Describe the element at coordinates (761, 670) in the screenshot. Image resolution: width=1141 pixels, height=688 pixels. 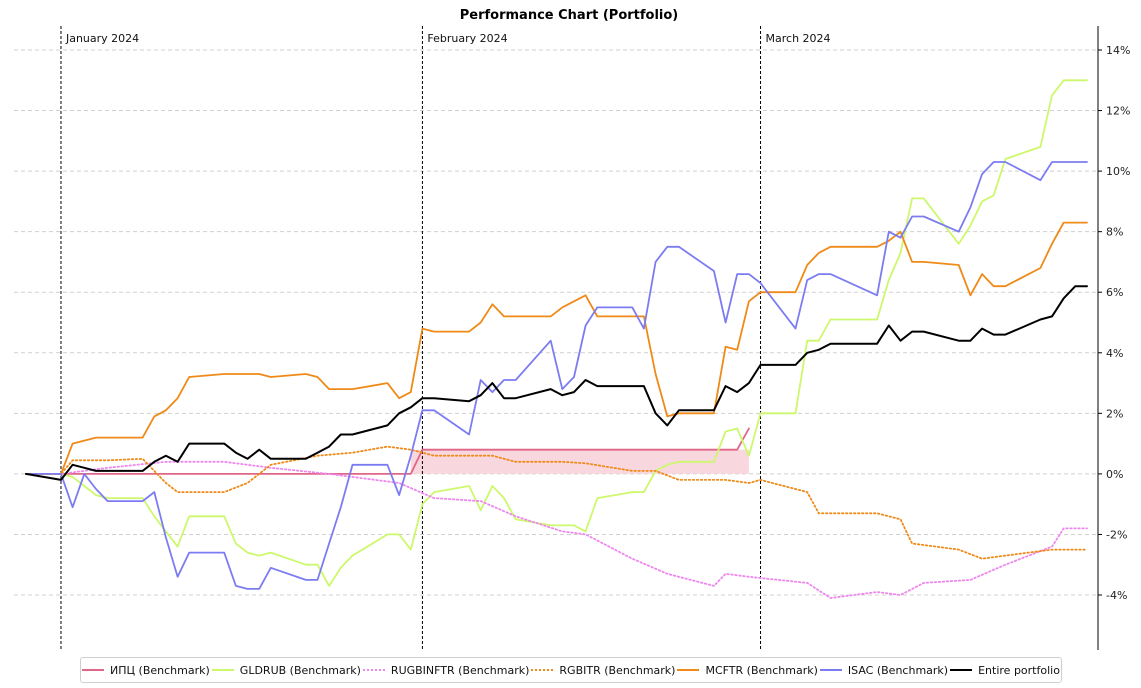
I see `legend-label: MCFTR (Benchmark)` at that location.